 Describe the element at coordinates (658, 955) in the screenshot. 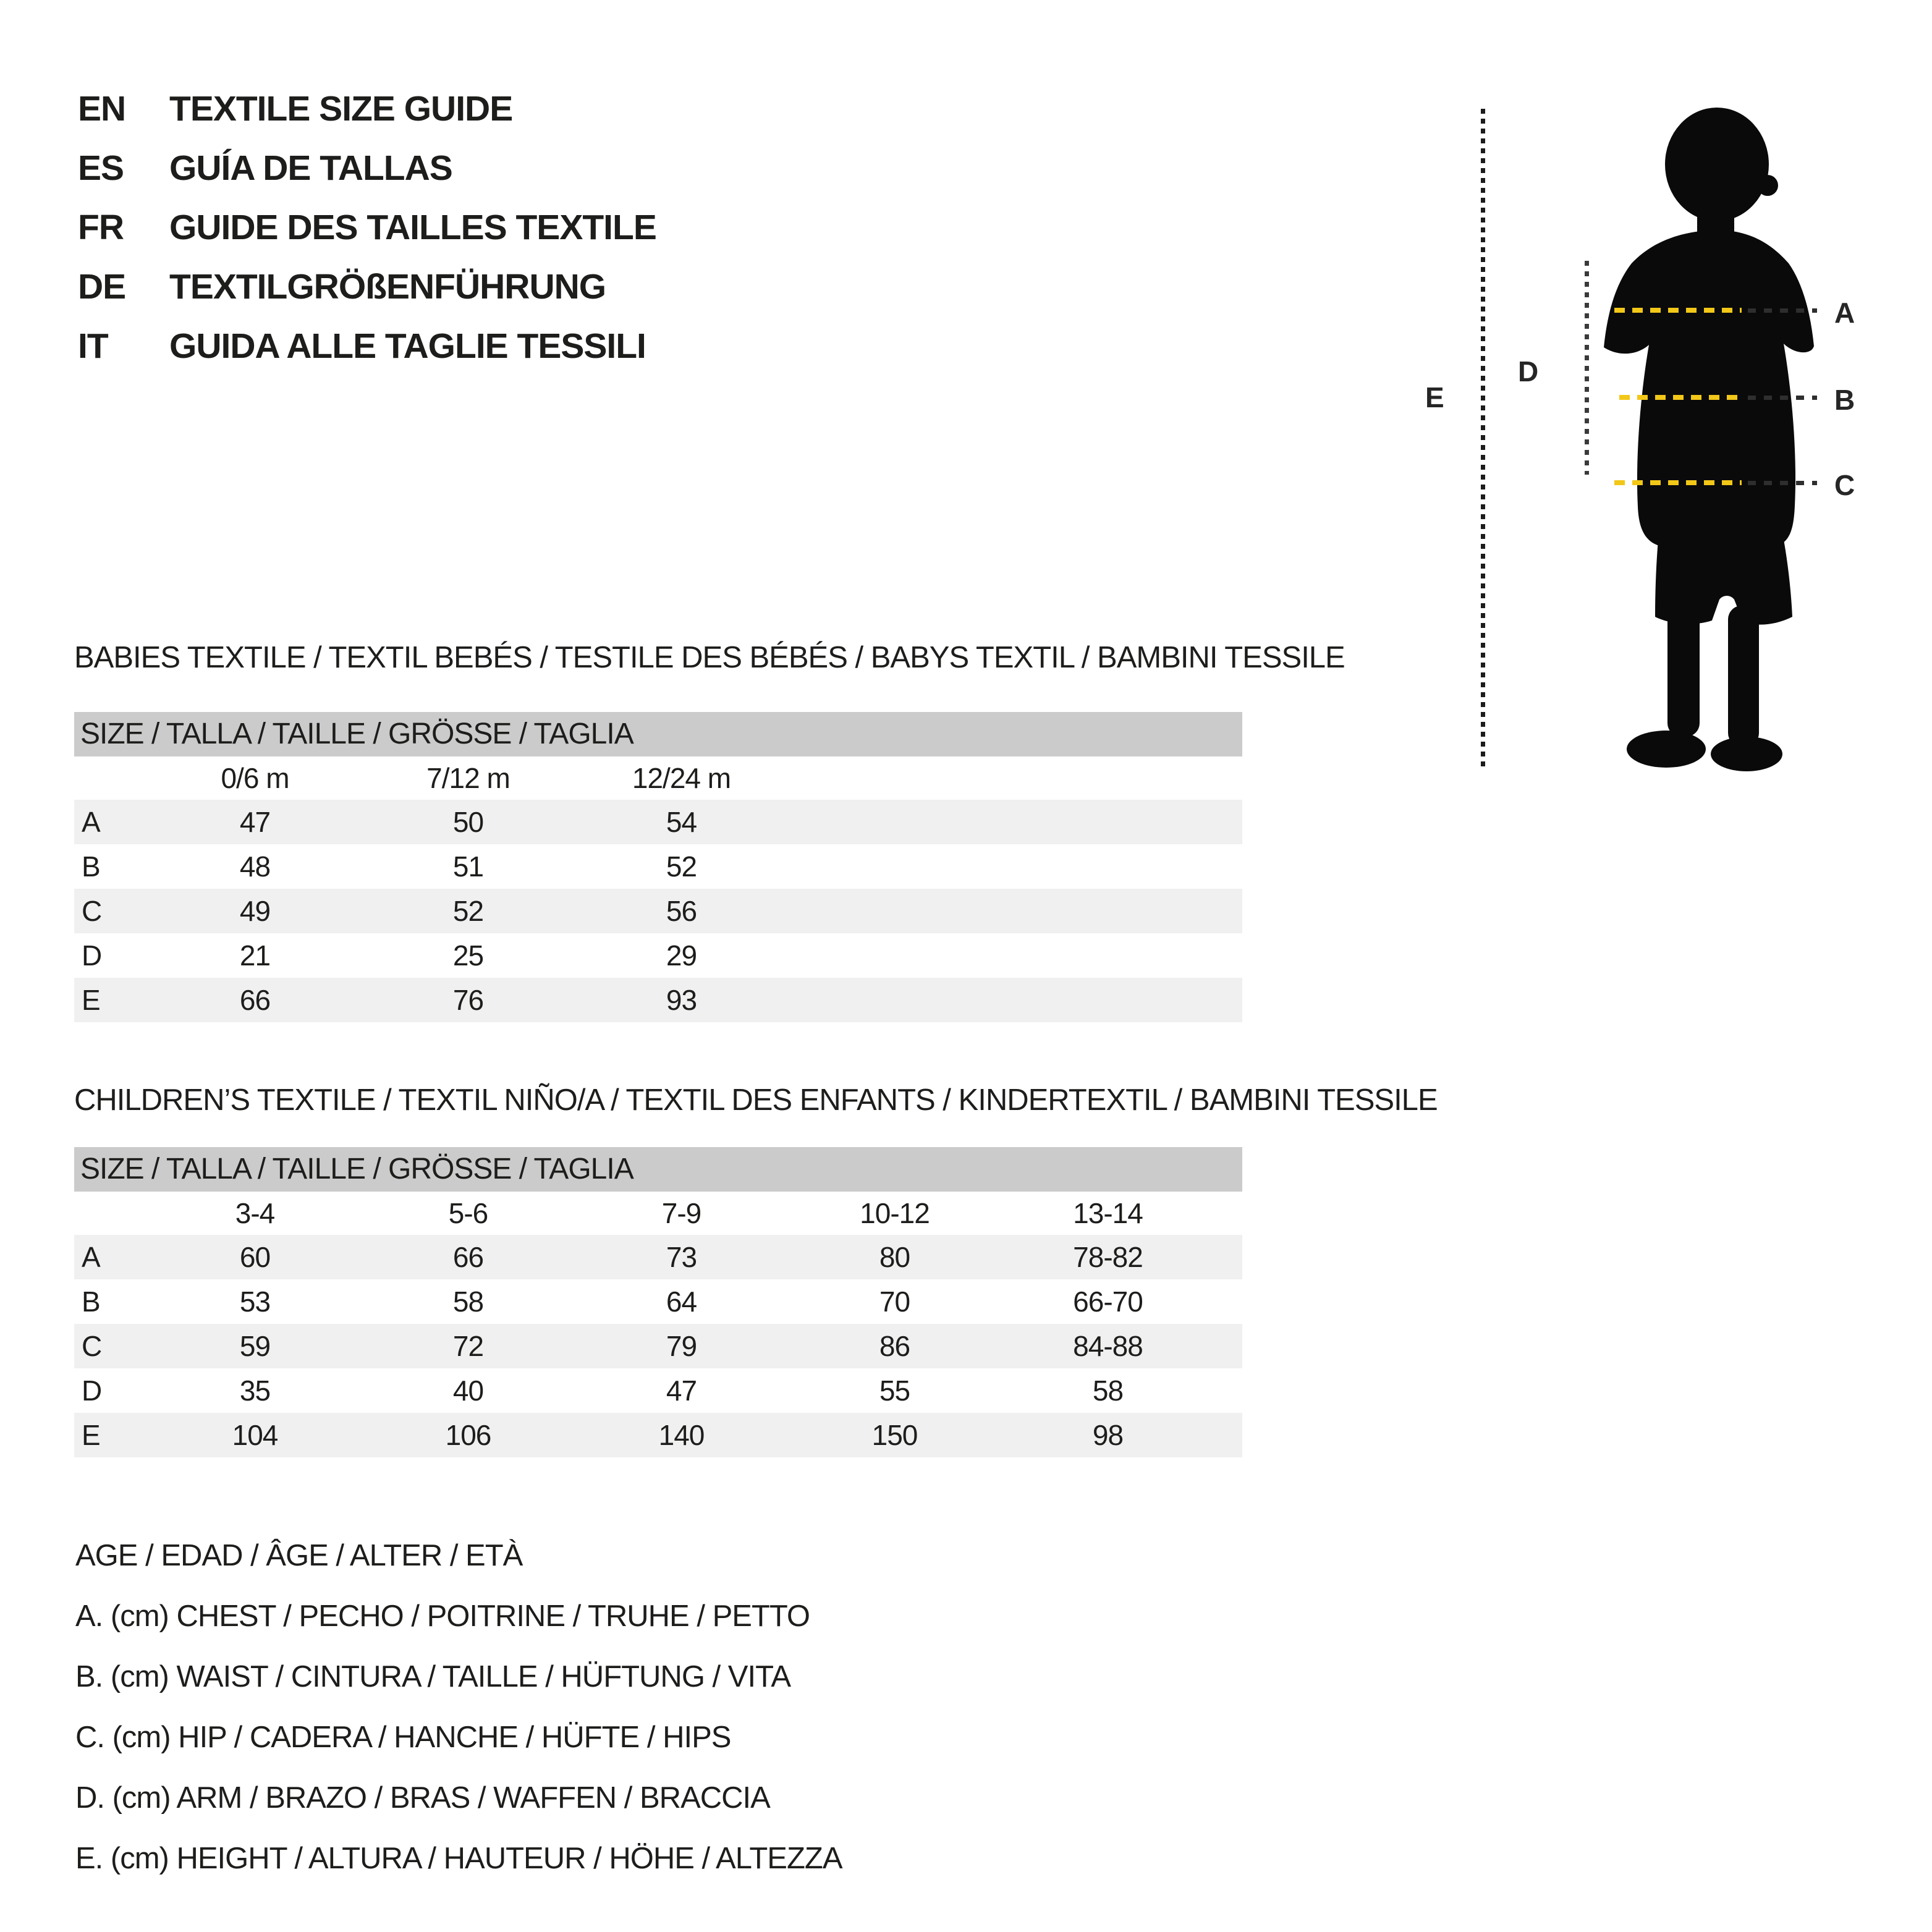

I see `babies-row-d: D 21 25 29` at that location.